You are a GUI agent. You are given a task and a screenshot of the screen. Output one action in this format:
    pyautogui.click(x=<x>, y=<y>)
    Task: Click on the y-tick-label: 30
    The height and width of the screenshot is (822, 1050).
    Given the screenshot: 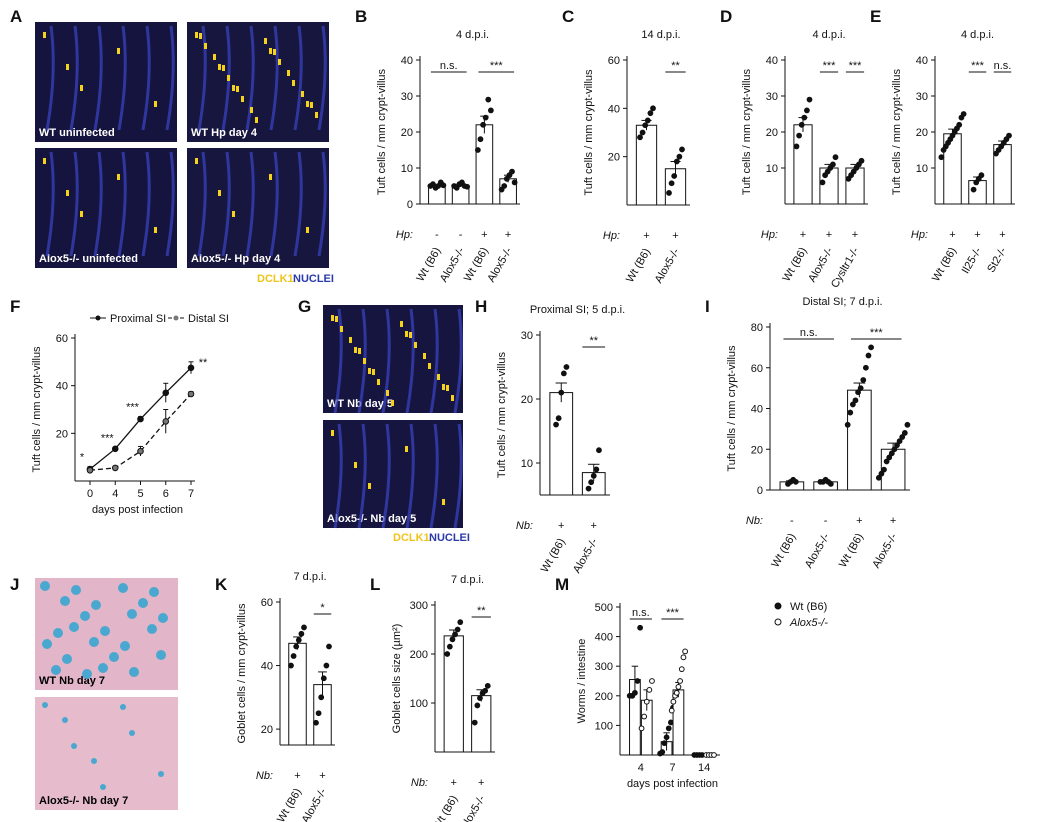 What is the action you would take?
    pyautogui.click(x=527, y=336)
    